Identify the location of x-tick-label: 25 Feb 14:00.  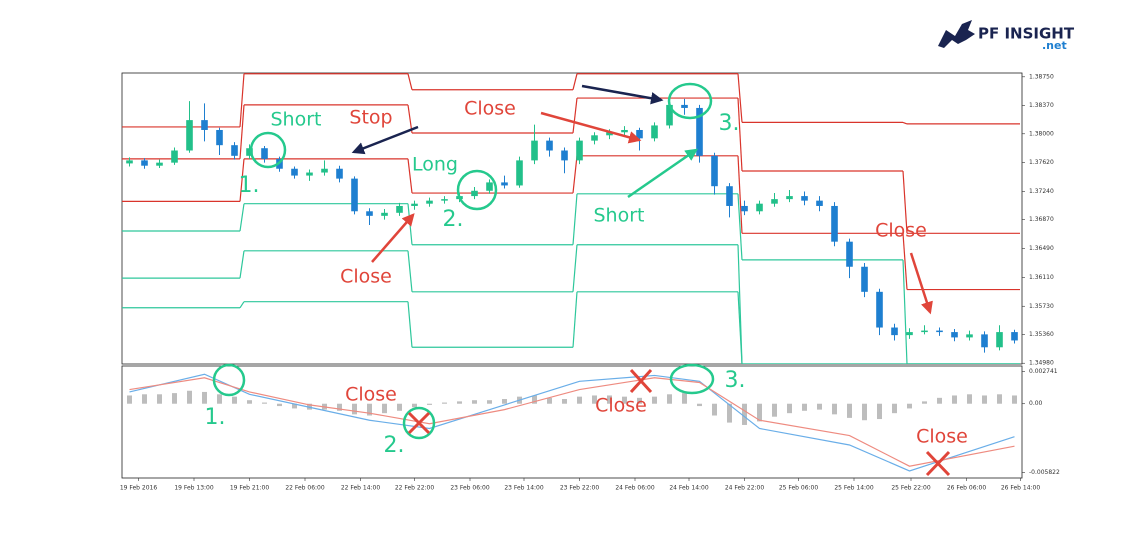
(854, 488).